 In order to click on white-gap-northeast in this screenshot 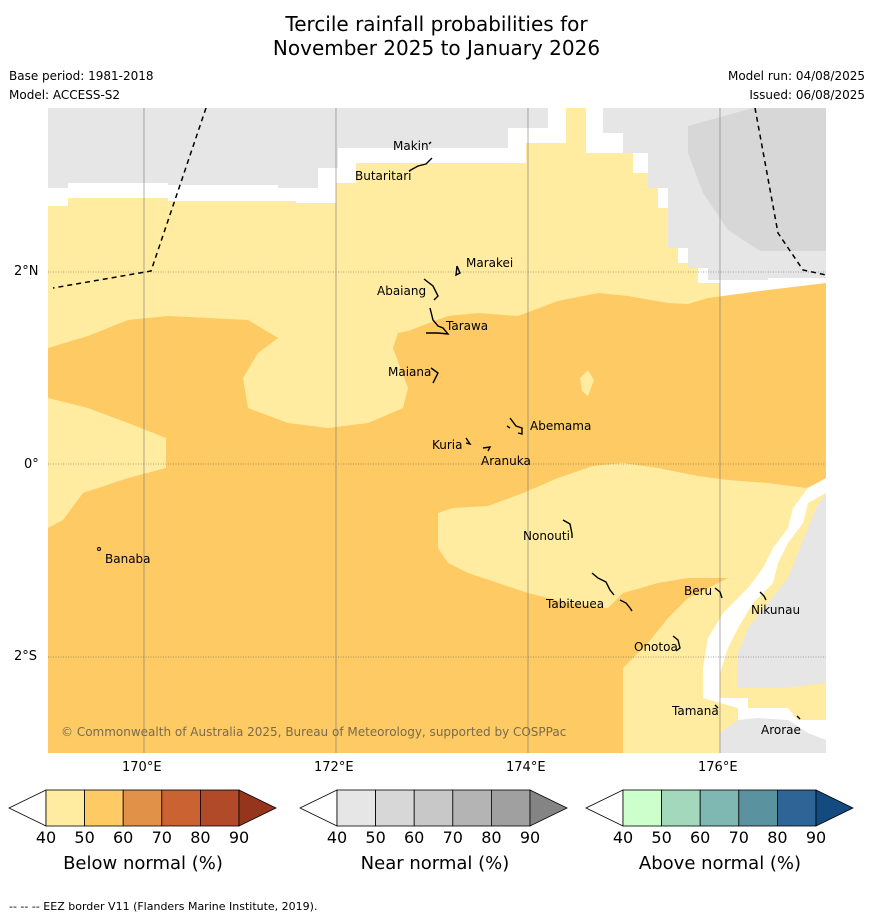, I will do `click(706, 203)`.